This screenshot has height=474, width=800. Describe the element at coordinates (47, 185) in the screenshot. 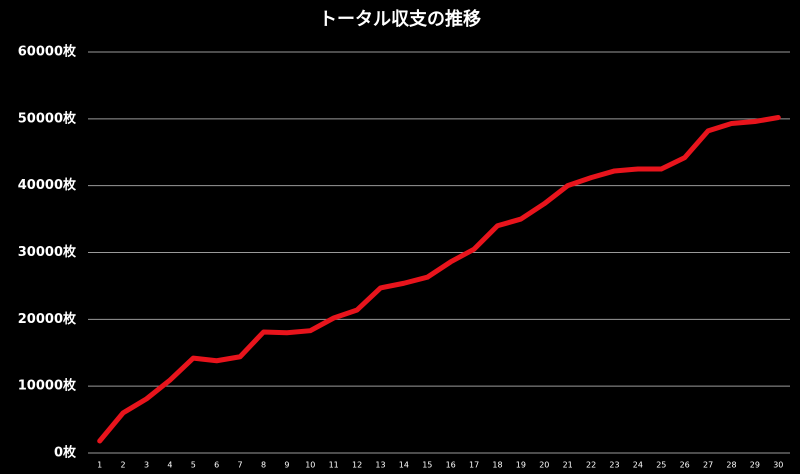

I see `y-tick-label: 40000枚` at that location.